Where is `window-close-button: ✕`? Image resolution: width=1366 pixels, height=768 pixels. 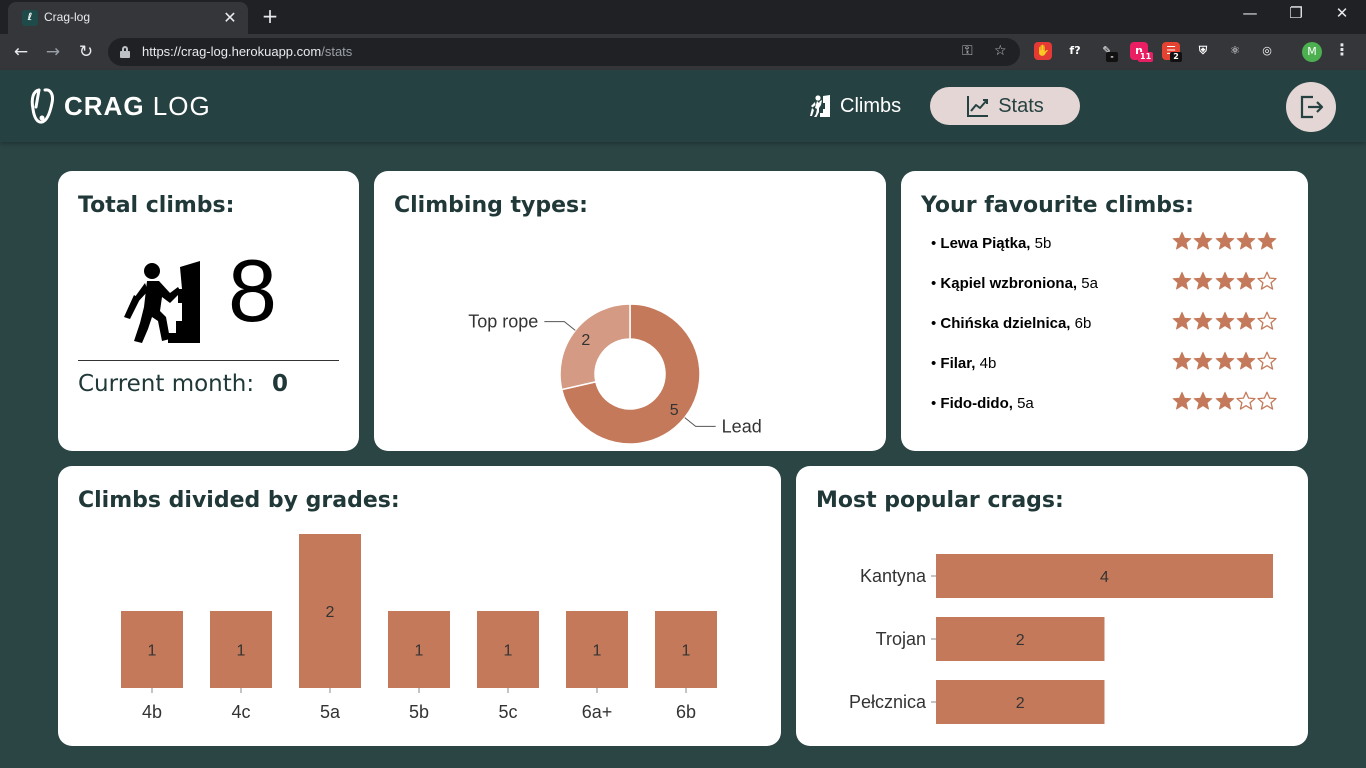
window-close-button: ✕ is located at coordinates (1342, 13).